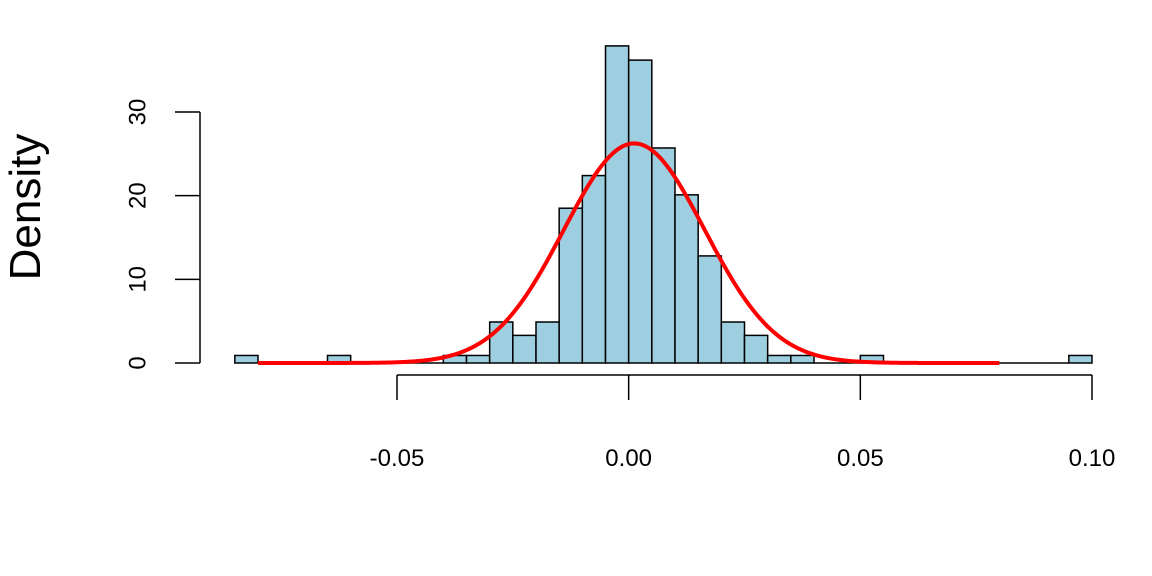 This screenshot has width=1152, height=576. I want to click on y-tick-label: 20, so click(138, 195).